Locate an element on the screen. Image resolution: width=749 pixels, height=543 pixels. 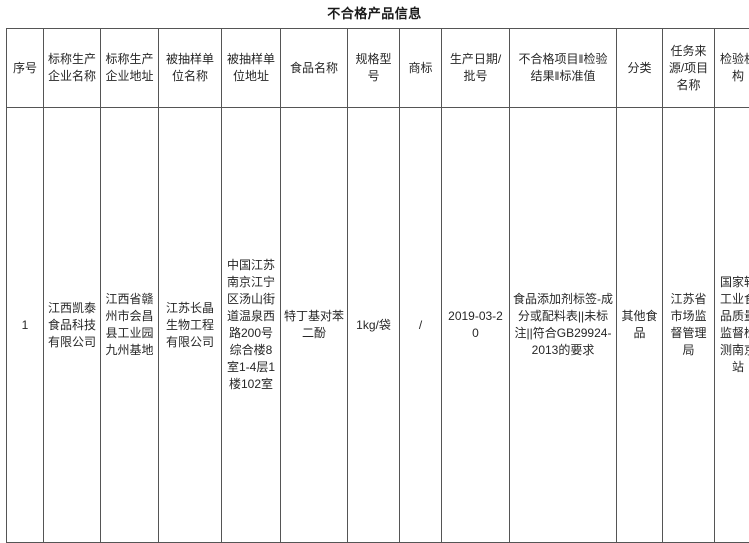
column-header-unit-addr: 被抽样单位地址 is located at coordinates (251, 68).